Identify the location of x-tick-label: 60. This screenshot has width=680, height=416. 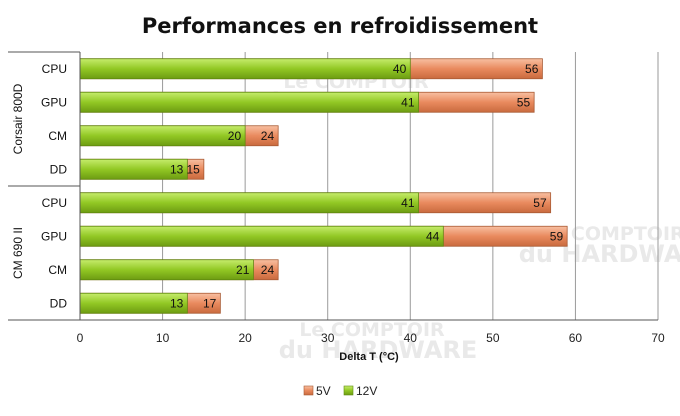
(576, 338).